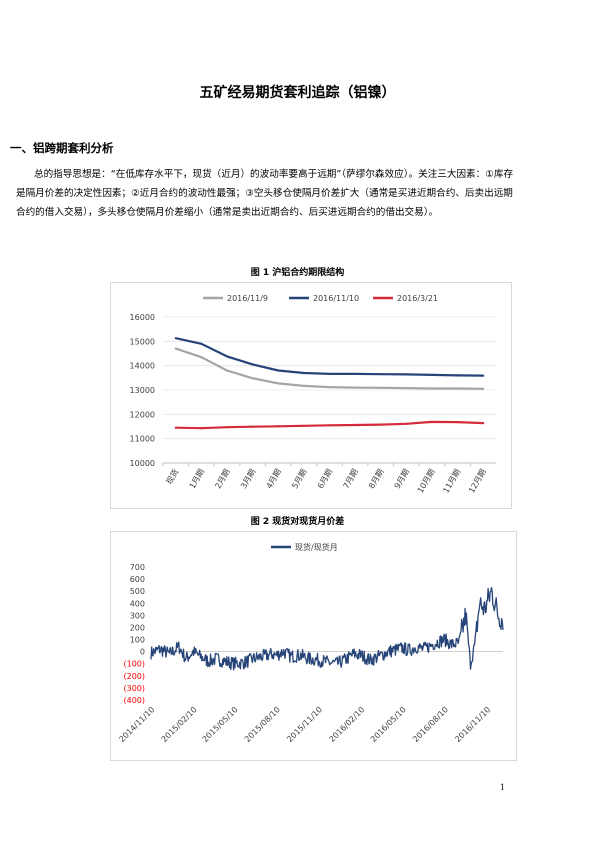 Image resolution: width=595 pixels, height=842 pixels. I want to click on y-tick-label: 13000, so click(142, 390).